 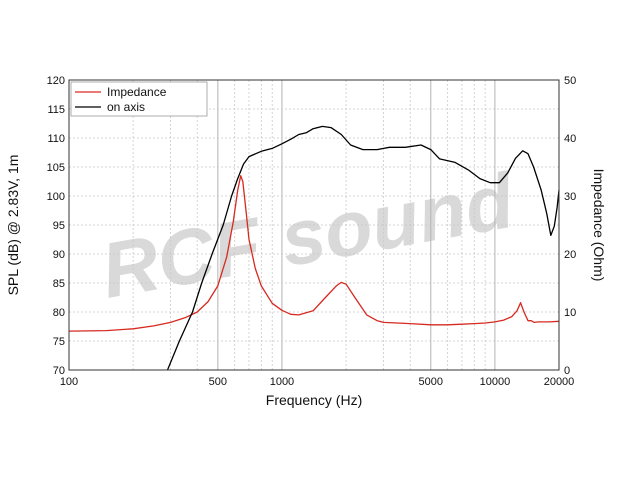 I want to click on y2-tick-label: 40, so click(x=570, y=139).